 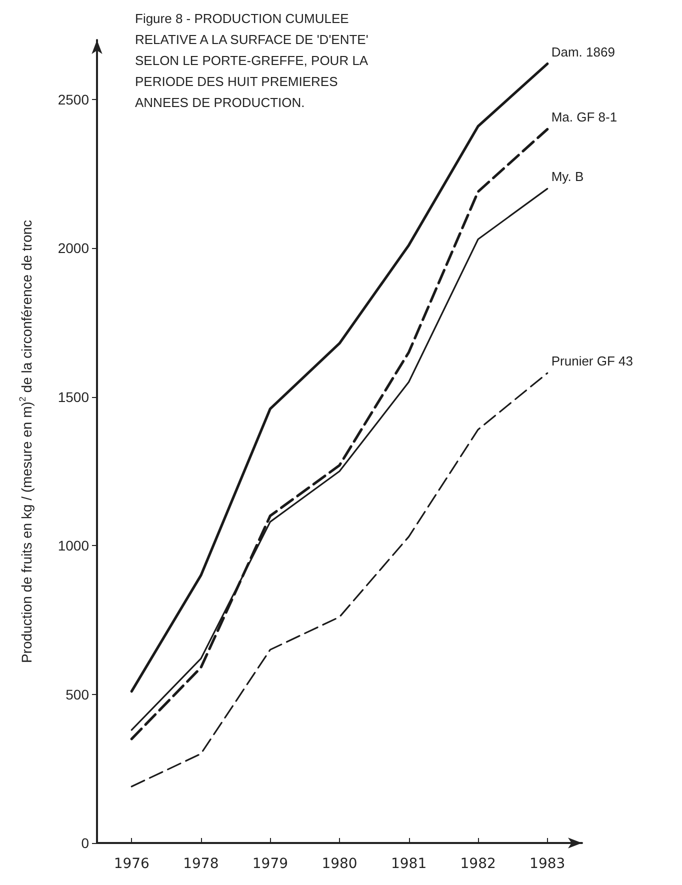 What do you see at coordinates (548, 864) in the screenshot?
I see `x-tick-label: 1983` at bounding box center [548, 864].